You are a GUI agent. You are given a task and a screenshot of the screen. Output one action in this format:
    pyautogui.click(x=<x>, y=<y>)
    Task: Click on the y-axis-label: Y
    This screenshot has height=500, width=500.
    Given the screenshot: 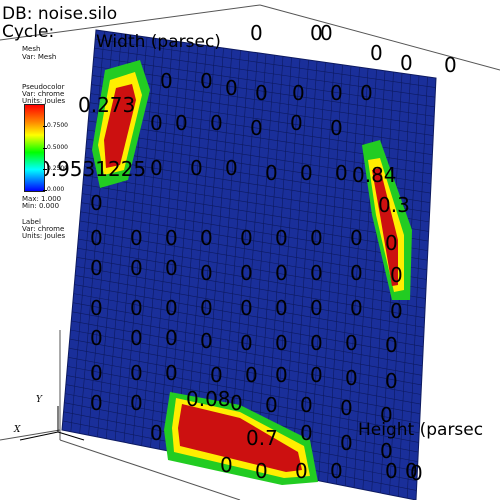 What is the action you would take?
    pyautogui.click(x=39, y=400)
    